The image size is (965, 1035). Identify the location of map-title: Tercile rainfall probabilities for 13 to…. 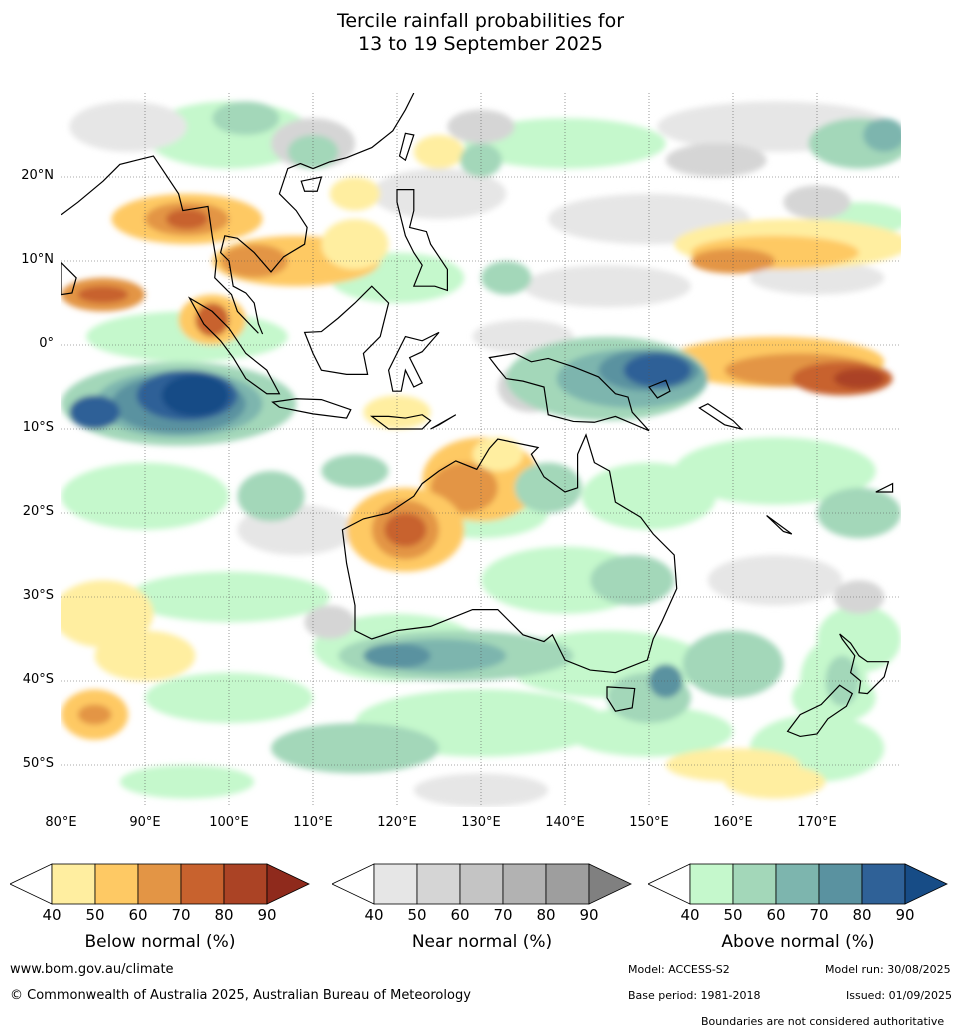
(482, 33).